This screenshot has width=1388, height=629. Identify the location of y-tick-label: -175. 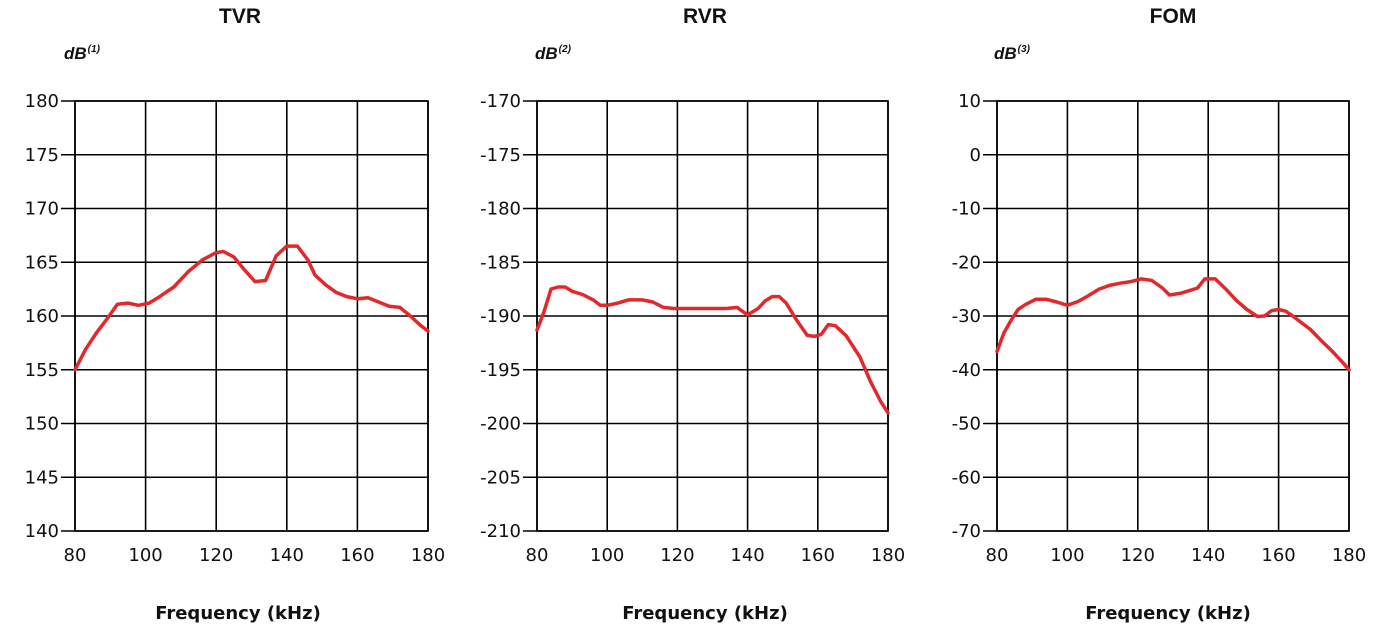
(500, 155).